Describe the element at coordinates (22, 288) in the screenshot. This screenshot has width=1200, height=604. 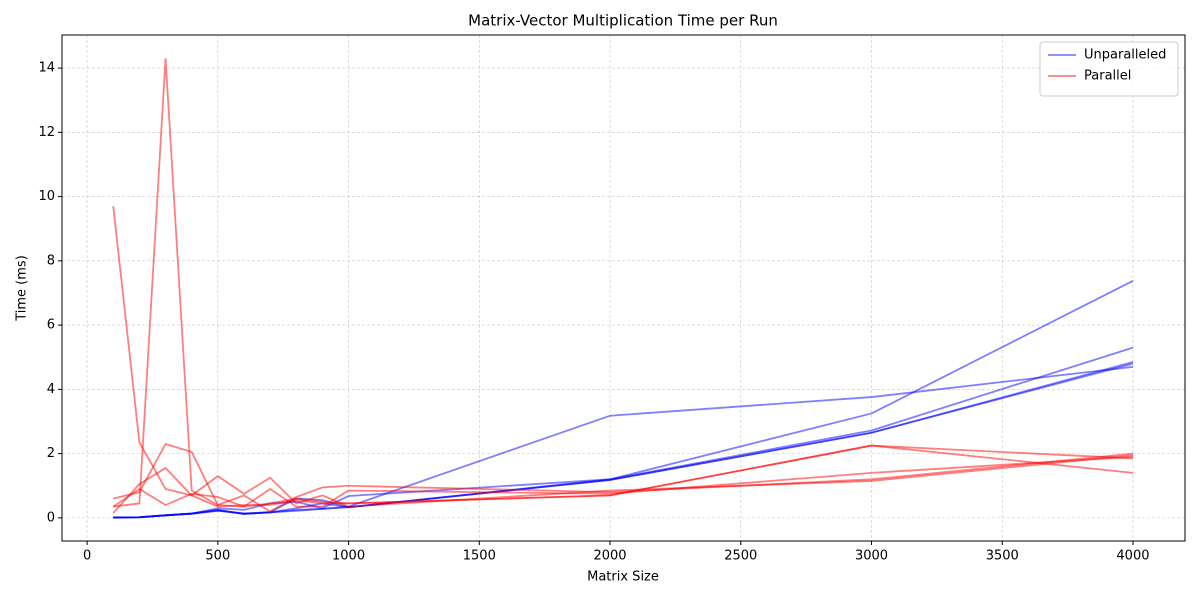
I see `y-axis-label: Time (ms)` at that location.